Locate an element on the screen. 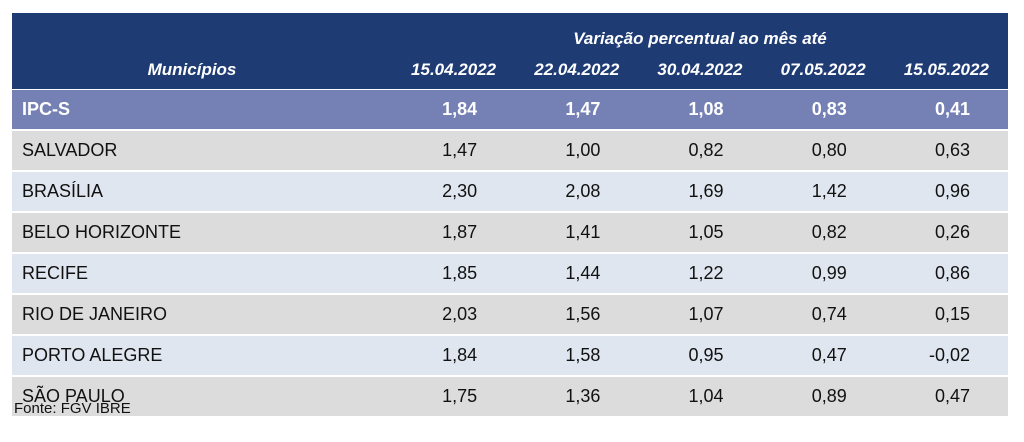 Image resolution: width=1024 pixels, height=442 pixels. row-name: SALVADOR is located at coordinates (202, 151).